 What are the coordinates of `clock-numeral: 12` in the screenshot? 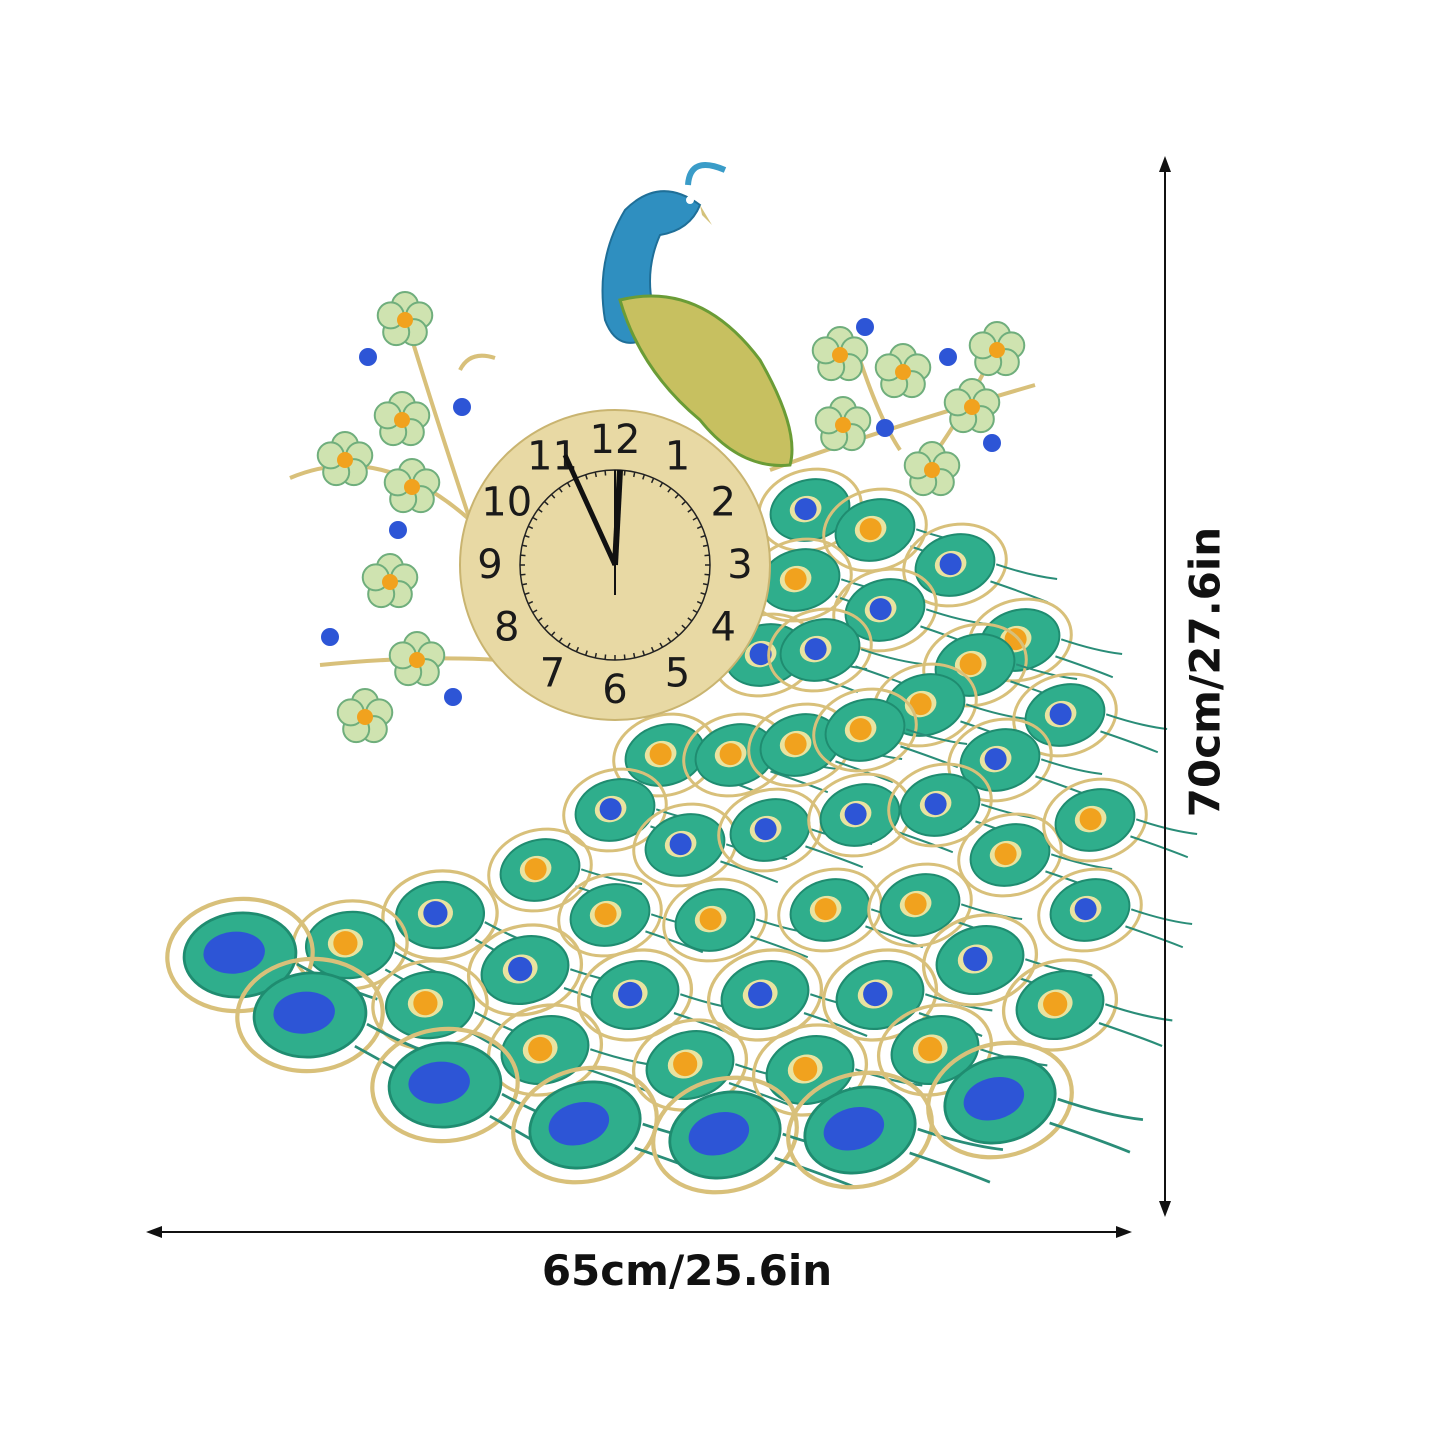 It's located at (615, 440).